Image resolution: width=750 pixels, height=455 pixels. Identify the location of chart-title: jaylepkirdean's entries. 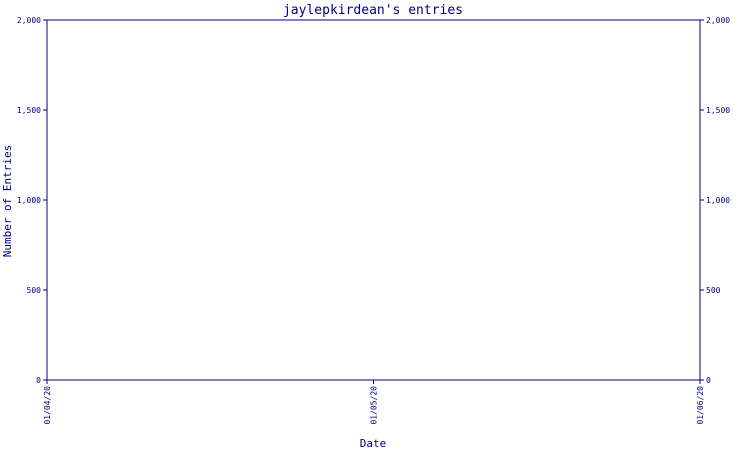
(373, 10).